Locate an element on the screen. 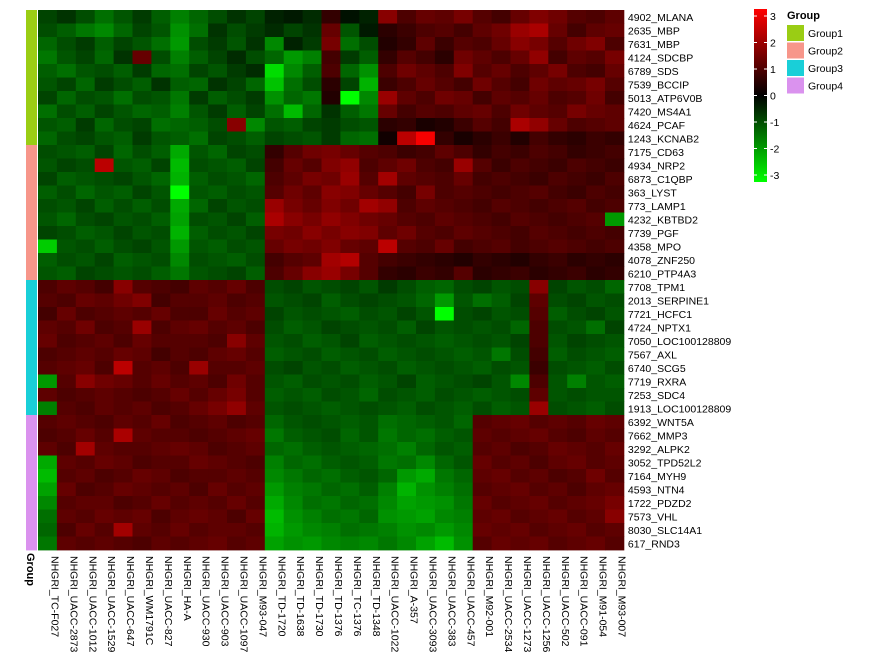 Image resolution: width=889 pixels, height=672 pixels. group-annotation-bar is located at coordinates (31, 280).